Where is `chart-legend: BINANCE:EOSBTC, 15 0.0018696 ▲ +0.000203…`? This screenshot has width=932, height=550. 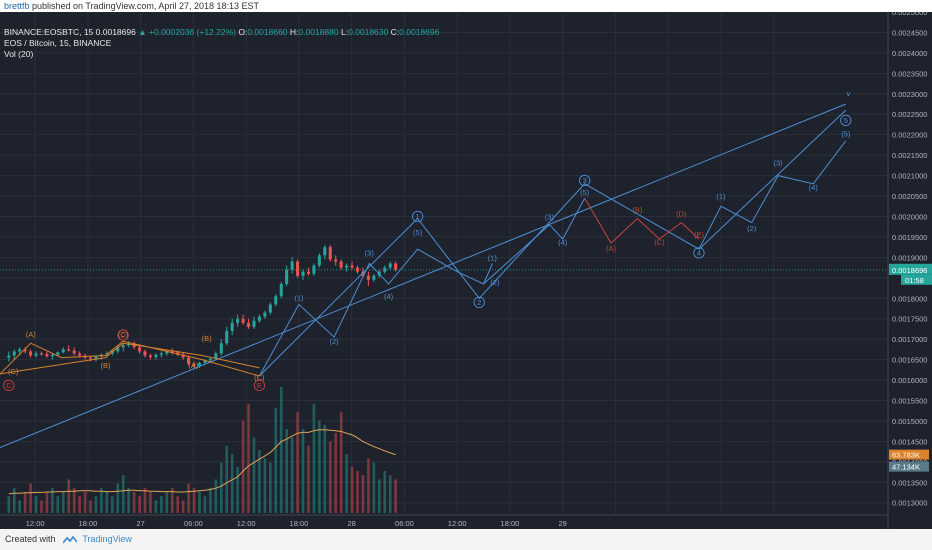
chart-legend: BINANCE:EOSBTC, 15 0.0018696 ▲ +0.000203… is located at coordinates (221, 43).